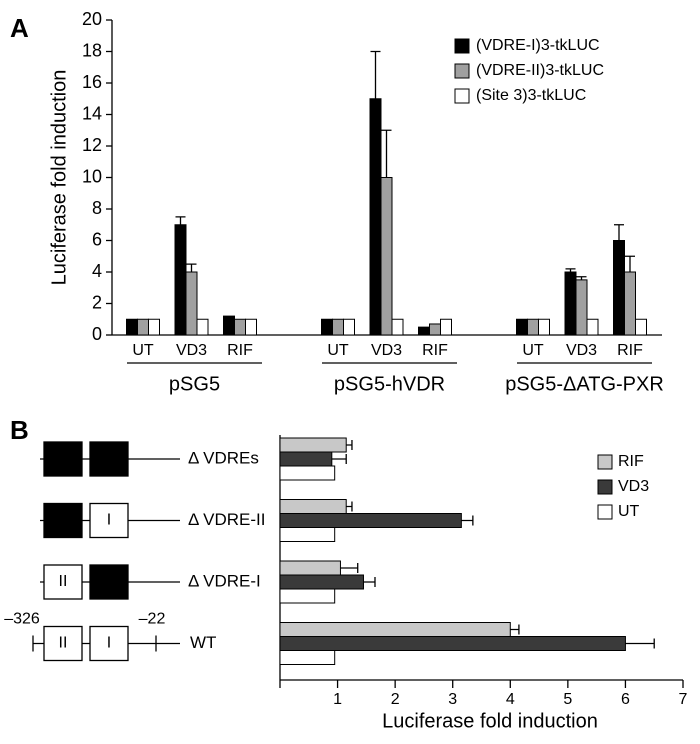 This screenshot has width=700, height=744. What do you see at coordinates (224, 580) in the screenshot?
I see `construct-label: Δ VDRE-I` at bounding box center [224, 580].